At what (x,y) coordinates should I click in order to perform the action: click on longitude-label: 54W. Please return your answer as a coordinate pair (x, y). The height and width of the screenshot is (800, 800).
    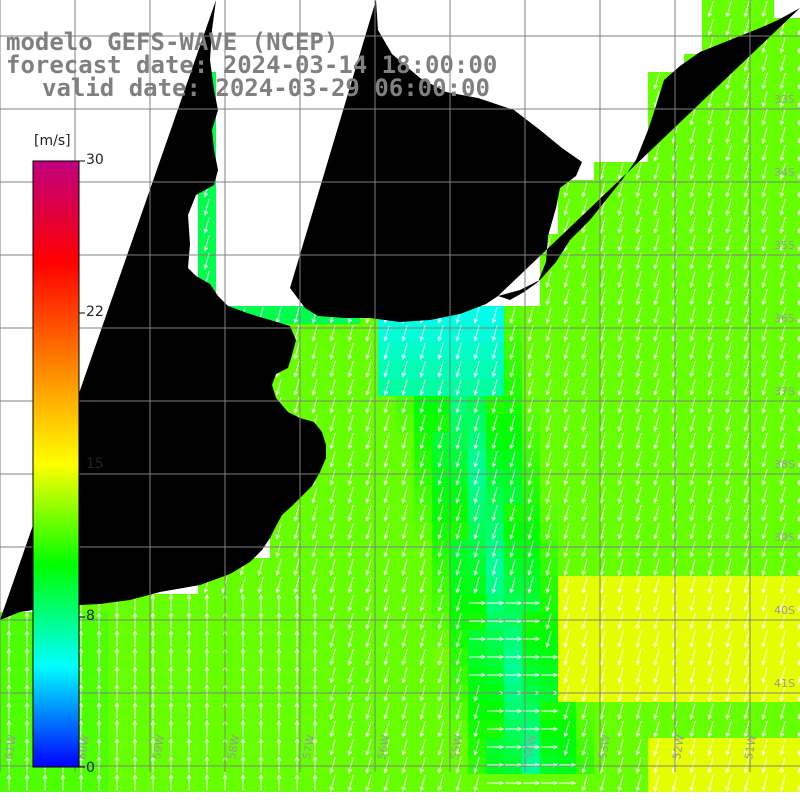
    Looking at the image, I should click on (530, 747).